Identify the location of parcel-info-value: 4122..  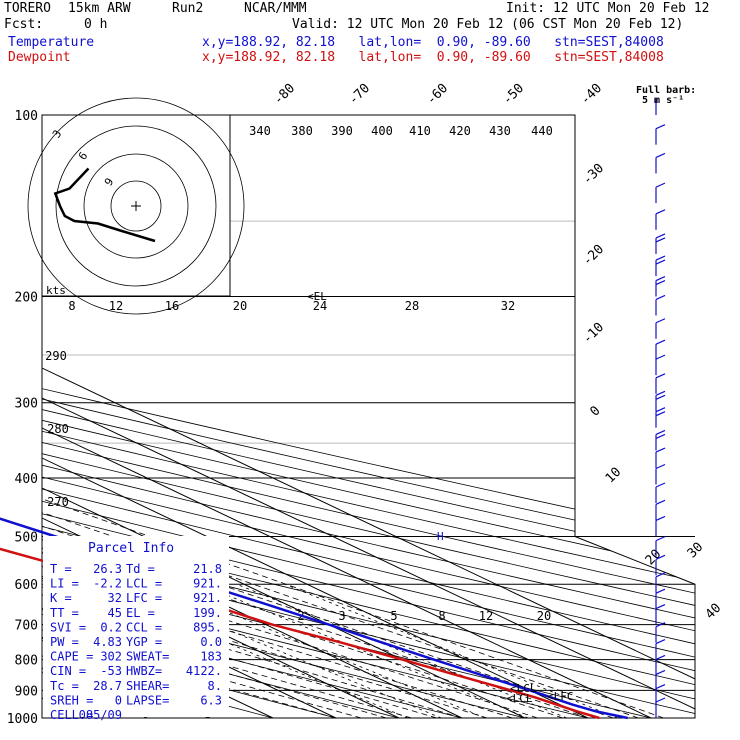
(204, 671).